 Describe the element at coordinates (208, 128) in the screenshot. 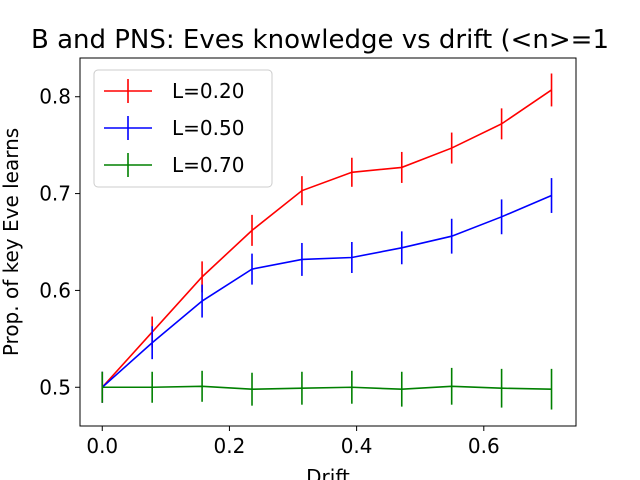

I see `legend-label: L=0.50` at that location.